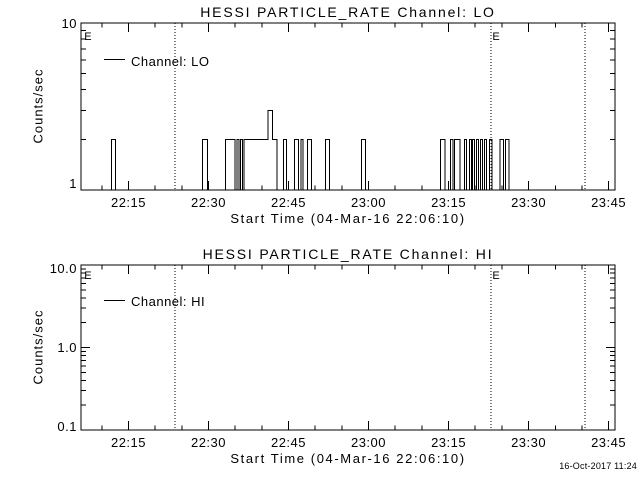 This screenshot has width=640, height=480. I want to click on plot2-legend-label: Channel: HI, so click(168, 301).